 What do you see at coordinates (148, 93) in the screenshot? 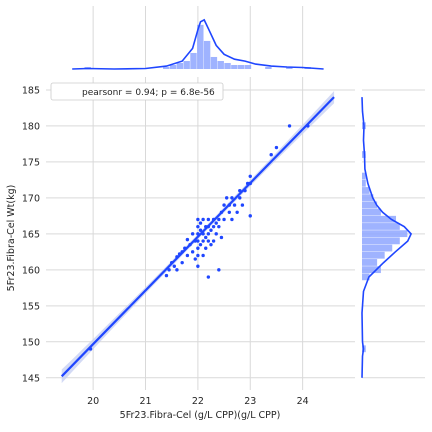
I see `legend-annotation: pearsonr = 0.94; p = 6.8e-56` at bounding box center [148, 93].